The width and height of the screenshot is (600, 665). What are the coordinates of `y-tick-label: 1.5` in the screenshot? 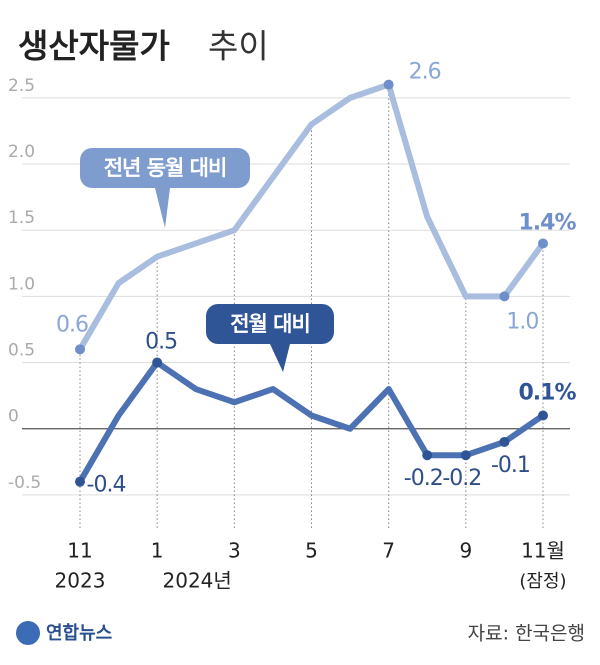 It's located at (21, 218).